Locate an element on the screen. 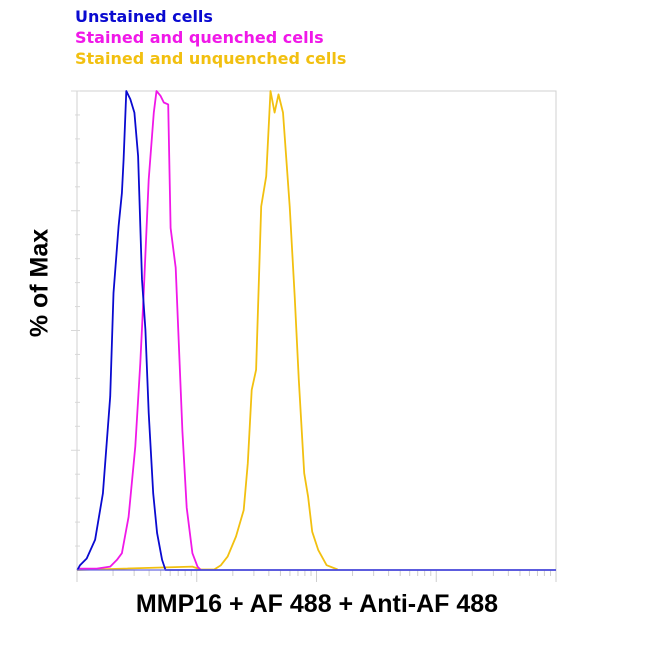 This screenshot has height=650, width=650. x-axis-label: MMP16 + AF 488 + Anti-AF 488 is located at coordinates (317, 604).